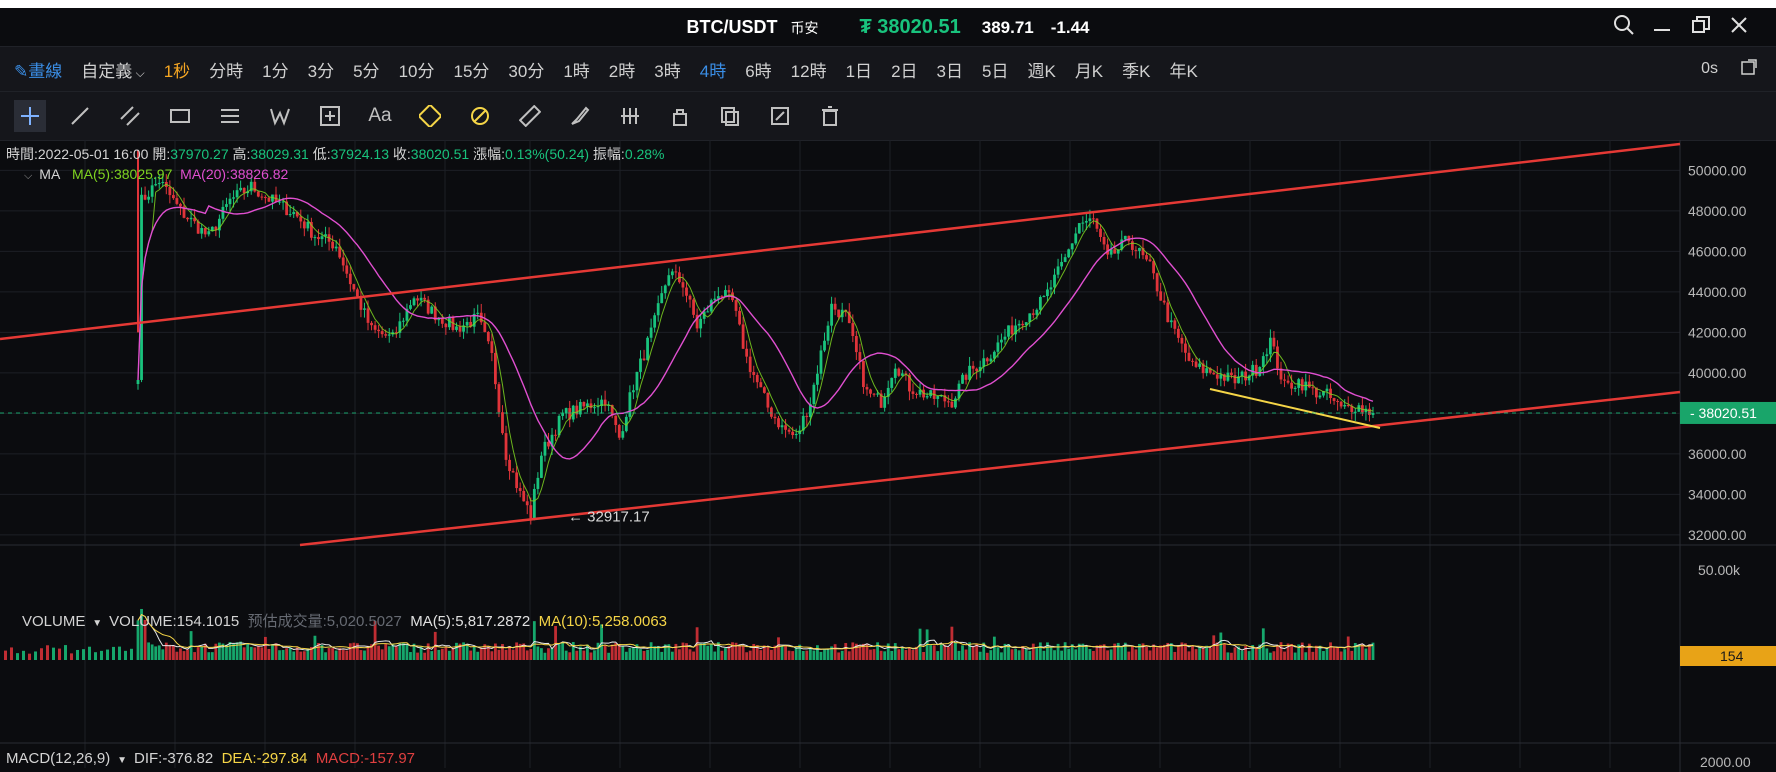  Describe the element at coordinates (470, 621) in the screenshot. I see `volume-ma5-value: MA(5):5,817.2872` at that location.